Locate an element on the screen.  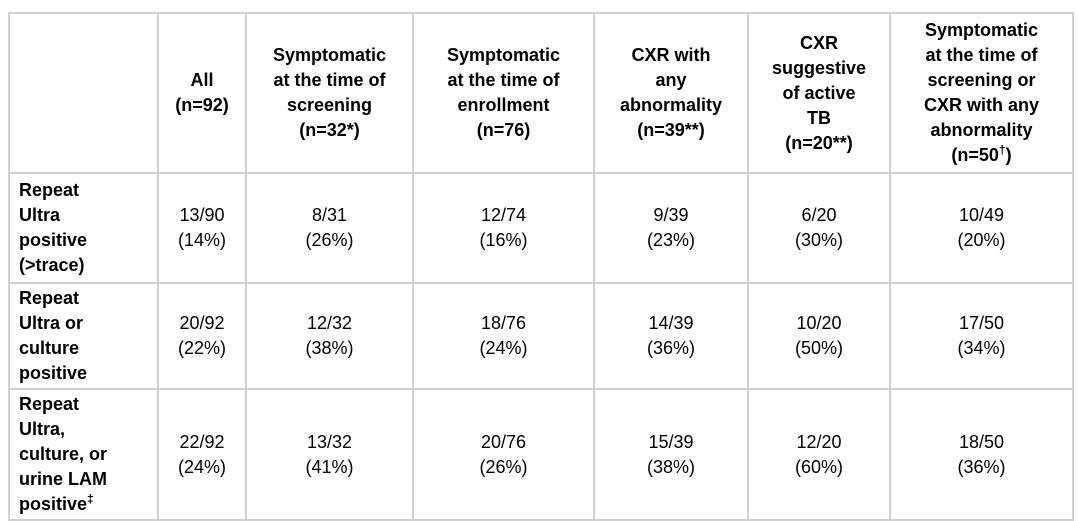
table-cell: 12/32 (38%) is located at coordinates (329, 336).